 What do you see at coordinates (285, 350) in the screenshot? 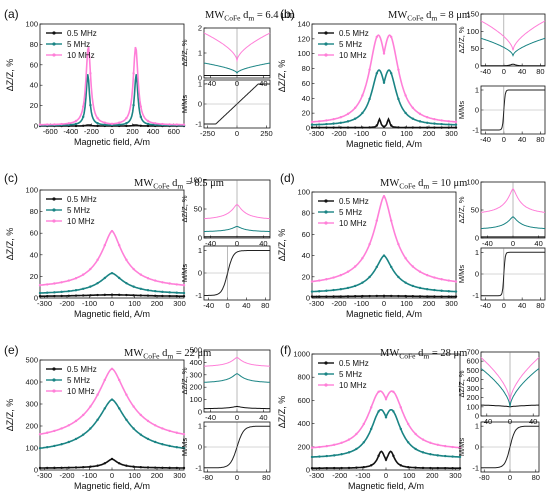
I see `panel-label: (f)` at bounding box center [285, 350].